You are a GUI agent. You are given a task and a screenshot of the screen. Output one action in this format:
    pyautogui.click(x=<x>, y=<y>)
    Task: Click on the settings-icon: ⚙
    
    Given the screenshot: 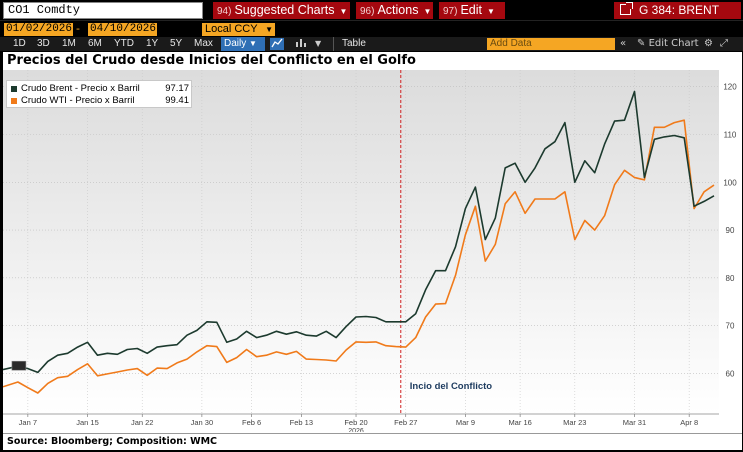 What is the action you would take?
    pyautogui.click(x=708, y=43)
    